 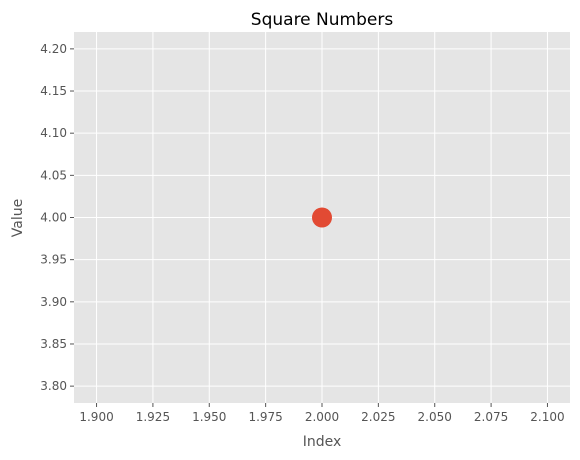 What do you see at coordinates (53, 91) in the screenshot?
I see `y-tick-label: 4.15` at bounding box center [53, 91].